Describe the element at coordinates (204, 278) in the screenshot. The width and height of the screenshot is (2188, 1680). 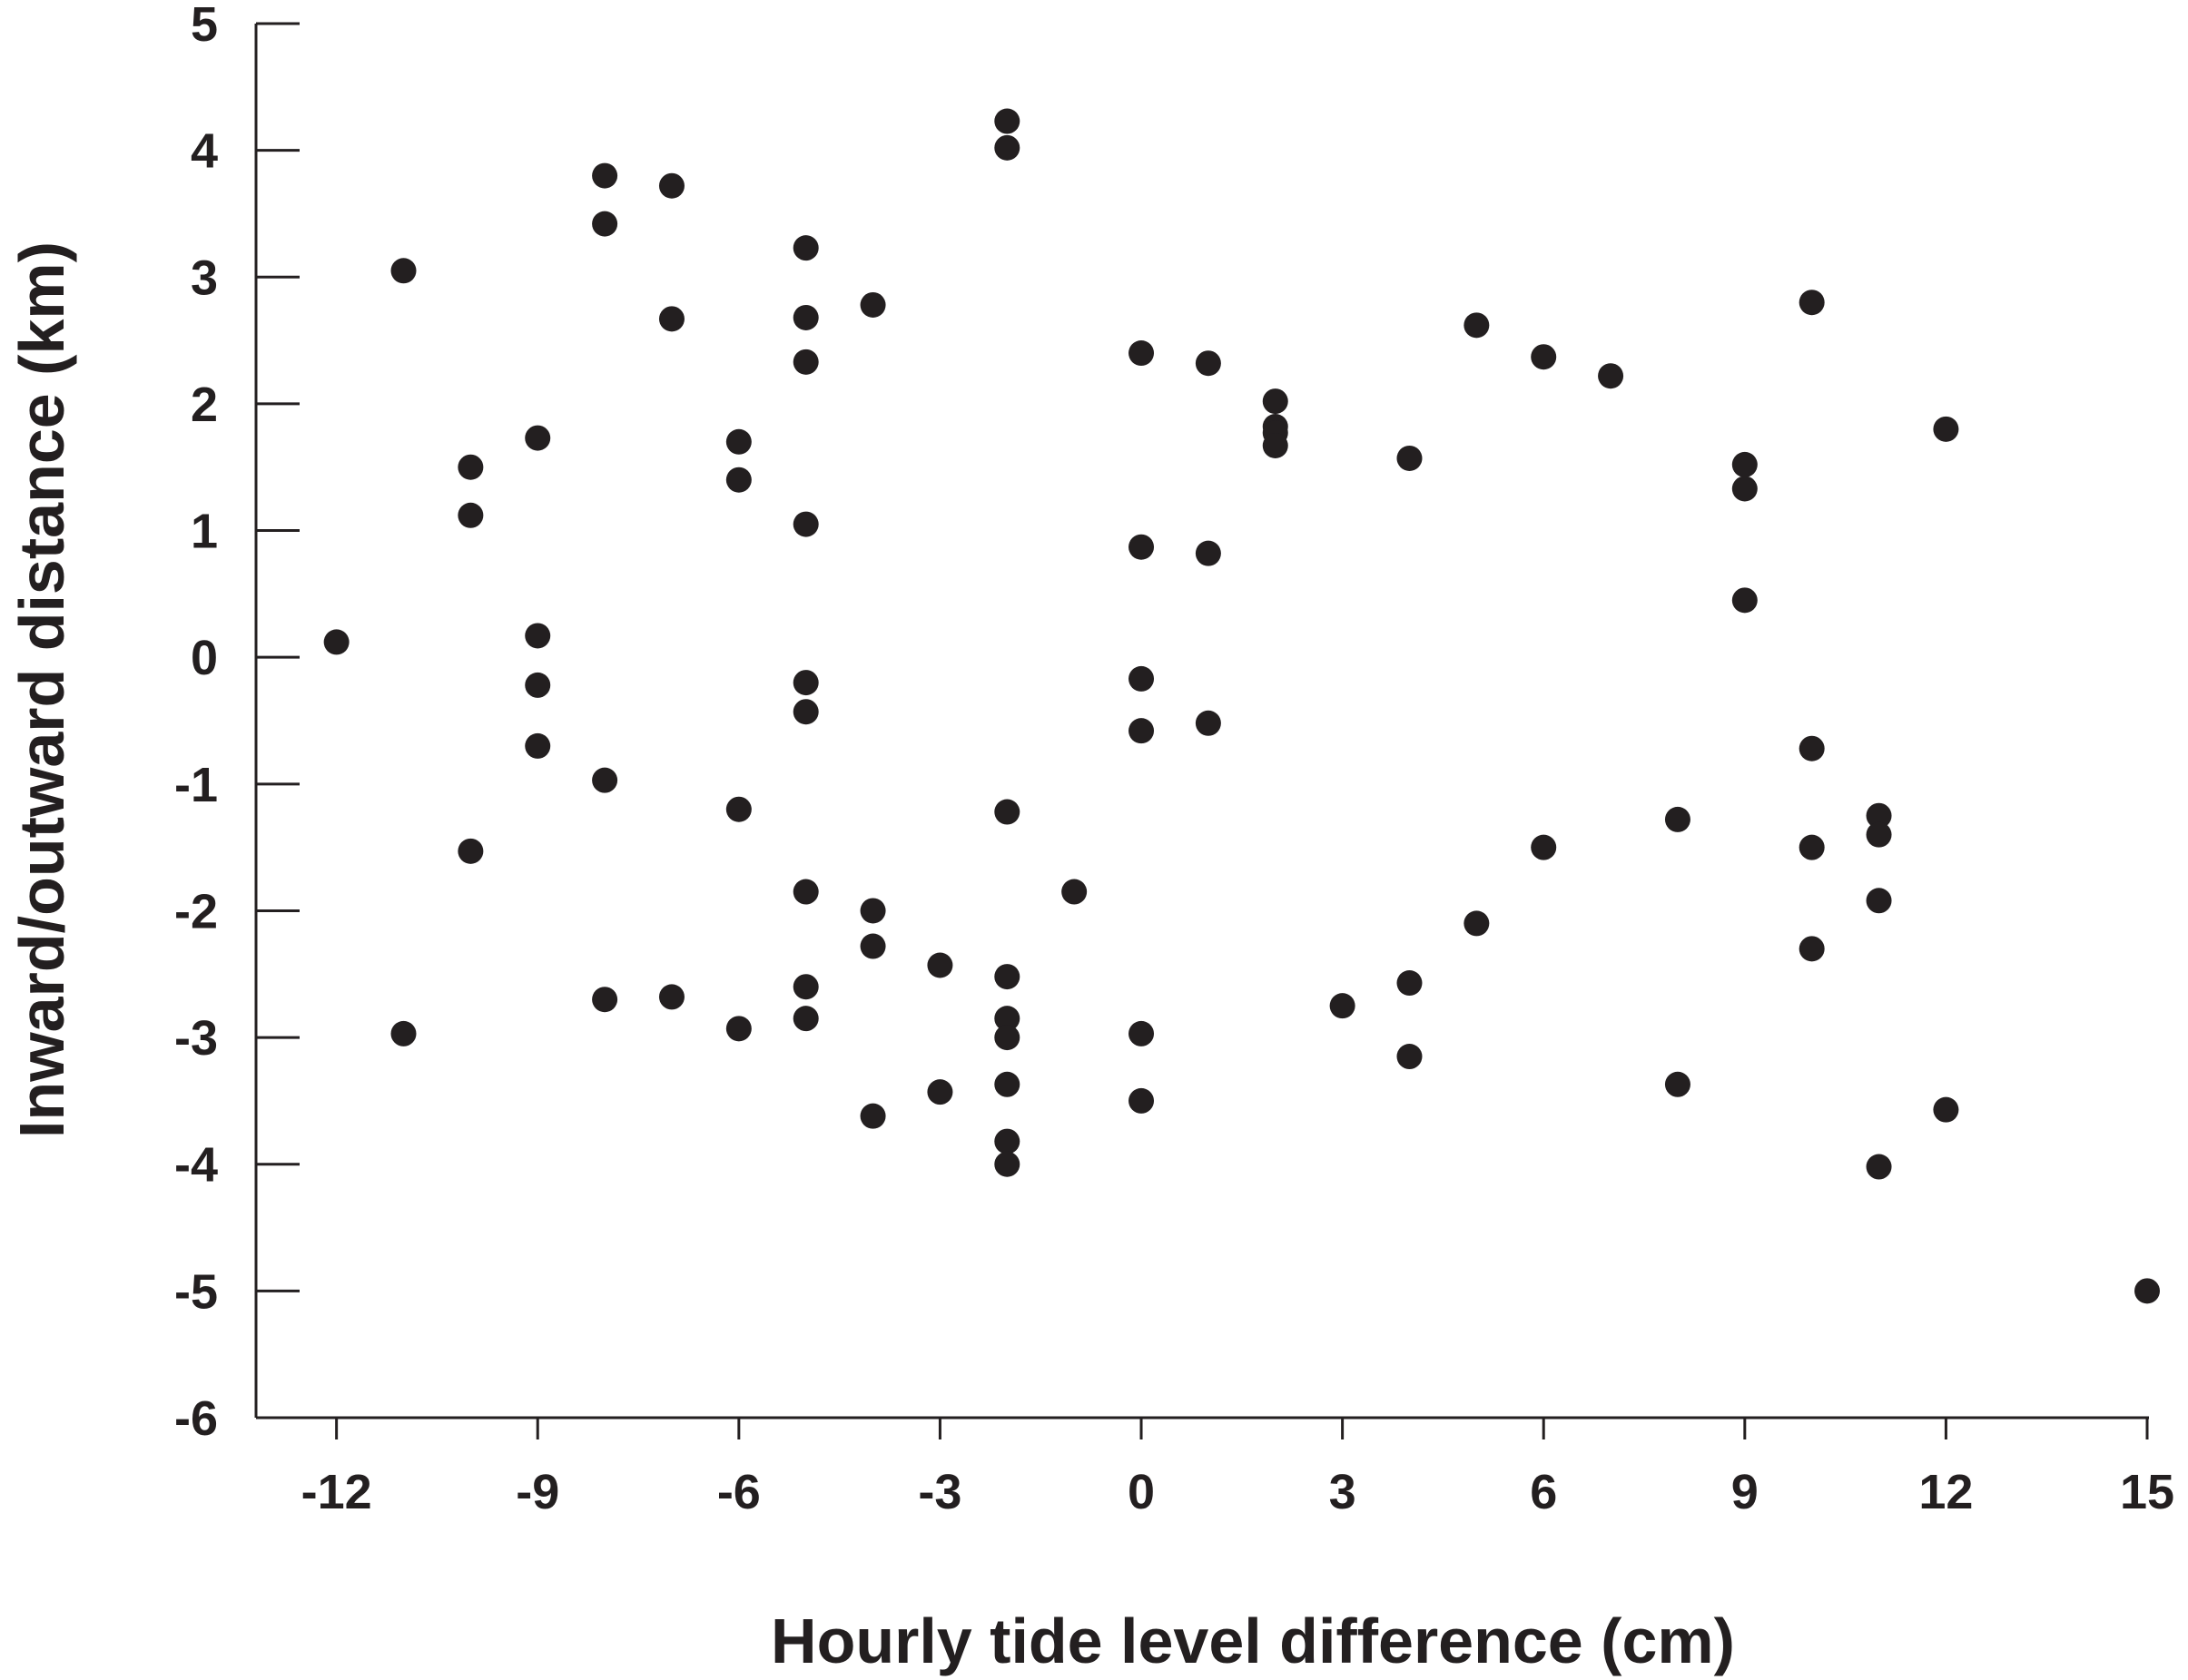
I see `y-tick-label: 3` at that location.